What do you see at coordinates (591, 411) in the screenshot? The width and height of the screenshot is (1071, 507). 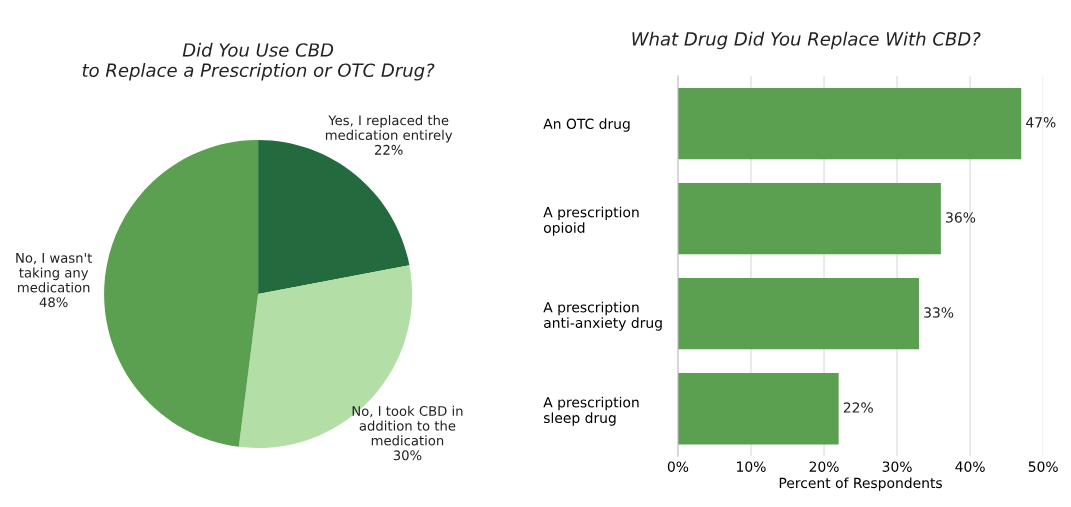 I see `y-tick-label: A prescription sleep drug` at bounding box center [591, 411].